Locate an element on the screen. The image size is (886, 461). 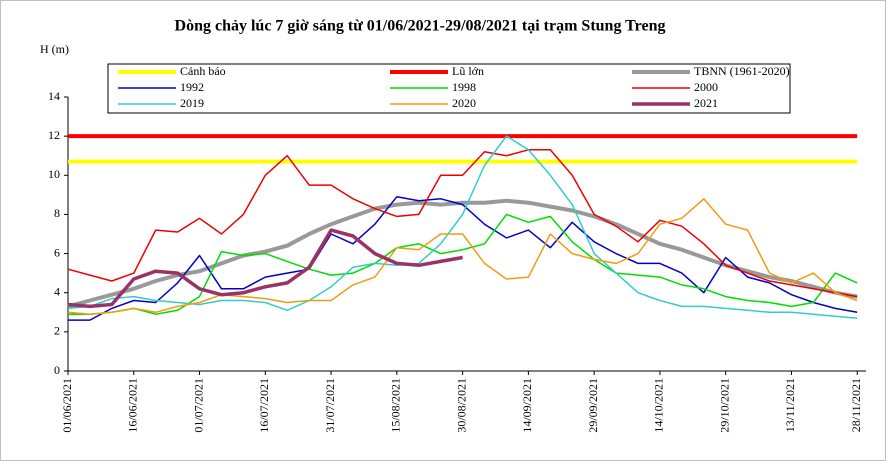
legend-label: TBNN (1961-2020) is located at coordinates (742, 71).